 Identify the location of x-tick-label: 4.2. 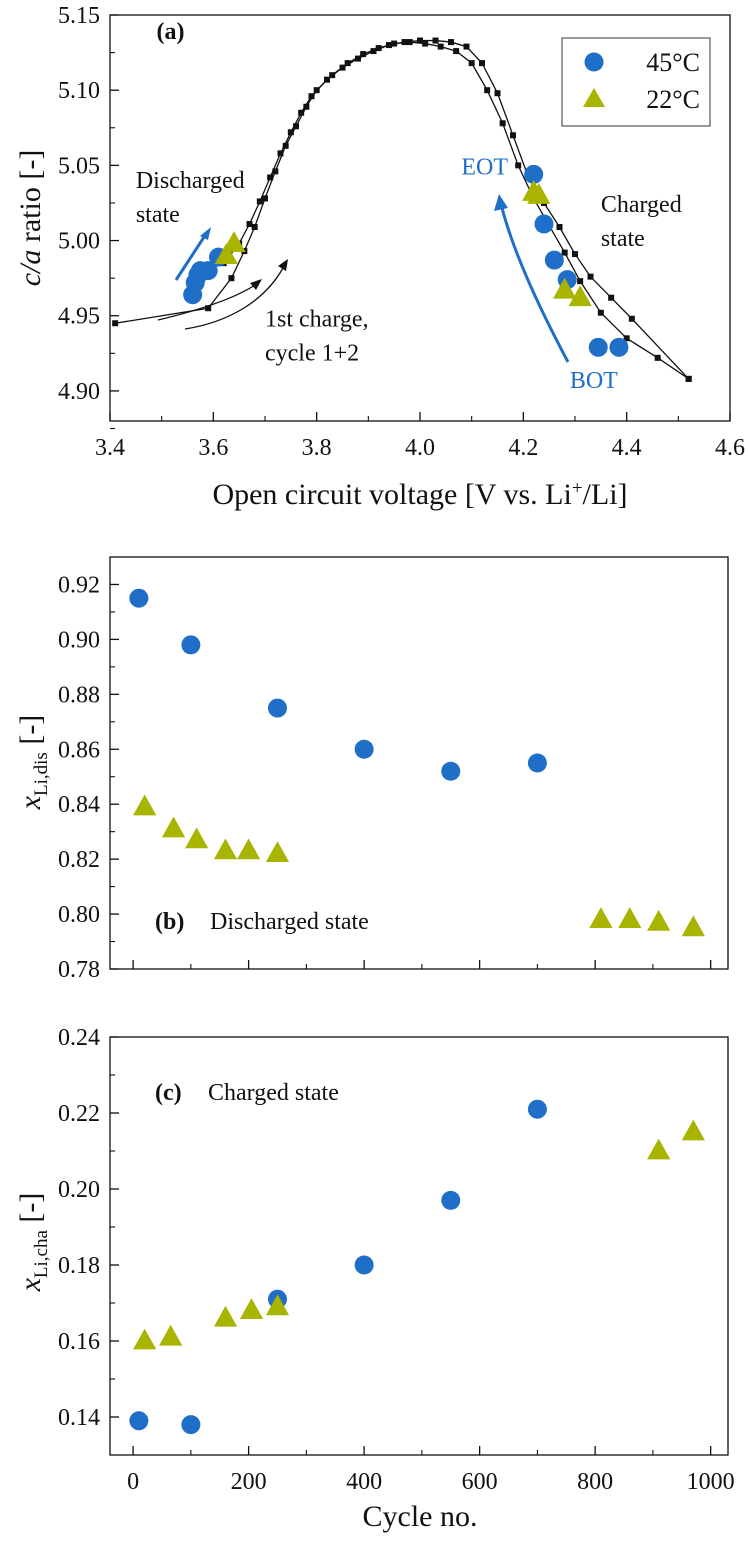
(523, 448).